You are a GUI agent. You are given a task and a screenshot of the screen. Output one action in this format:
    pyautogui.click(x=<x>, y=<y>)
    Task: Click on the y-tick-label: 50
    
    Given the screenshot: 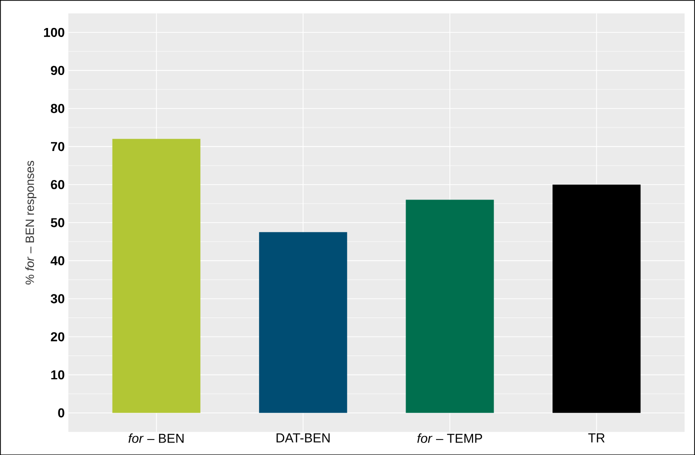 What is the action you would take?
    pyautogui.click(x=57, y=223)
    